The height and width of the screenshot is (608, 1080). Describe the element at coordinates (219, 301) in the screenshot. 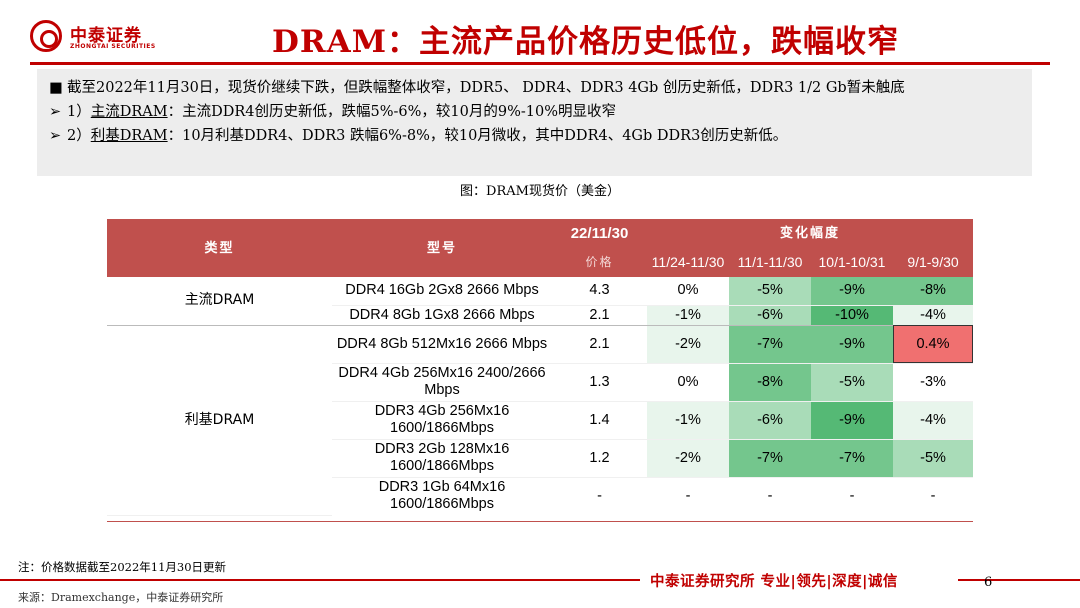

I see `group-mainstream: 主流DRAM` at that location.